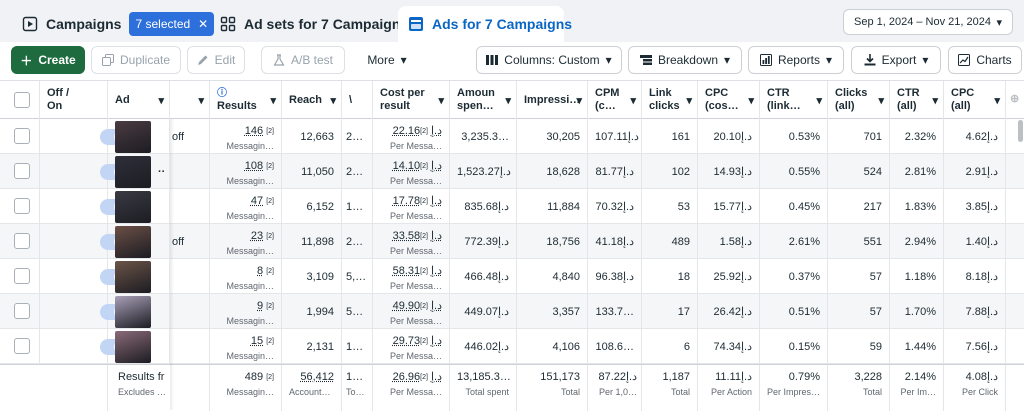 The height and width of the screenshot is (411, 1024). I want to click on toggle-cell, so click(85, 241).